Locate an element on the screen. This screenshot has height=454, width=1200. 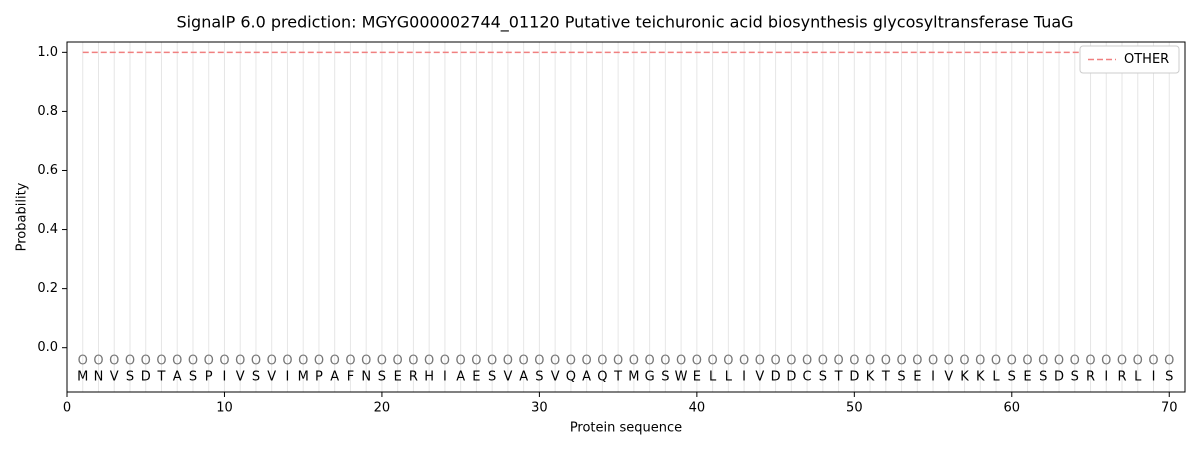
x-tick-label: 40 is located at coordinates (697, 408).